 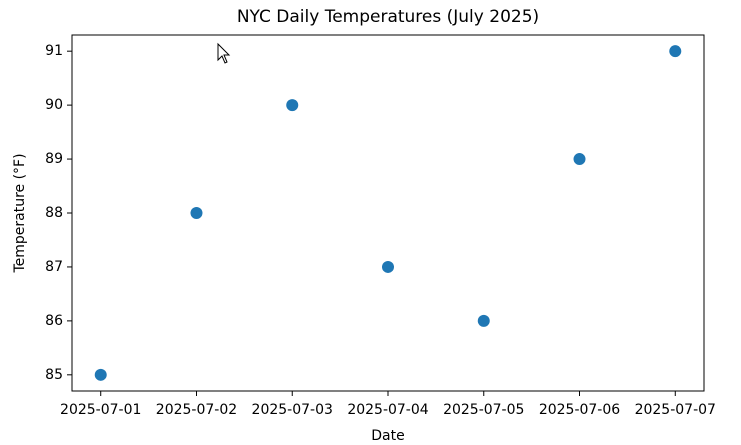 What do you see at coordinates (54, 105) in the screenshot?
I see `y-tick-label: 90` at bounding box center [54, 105].